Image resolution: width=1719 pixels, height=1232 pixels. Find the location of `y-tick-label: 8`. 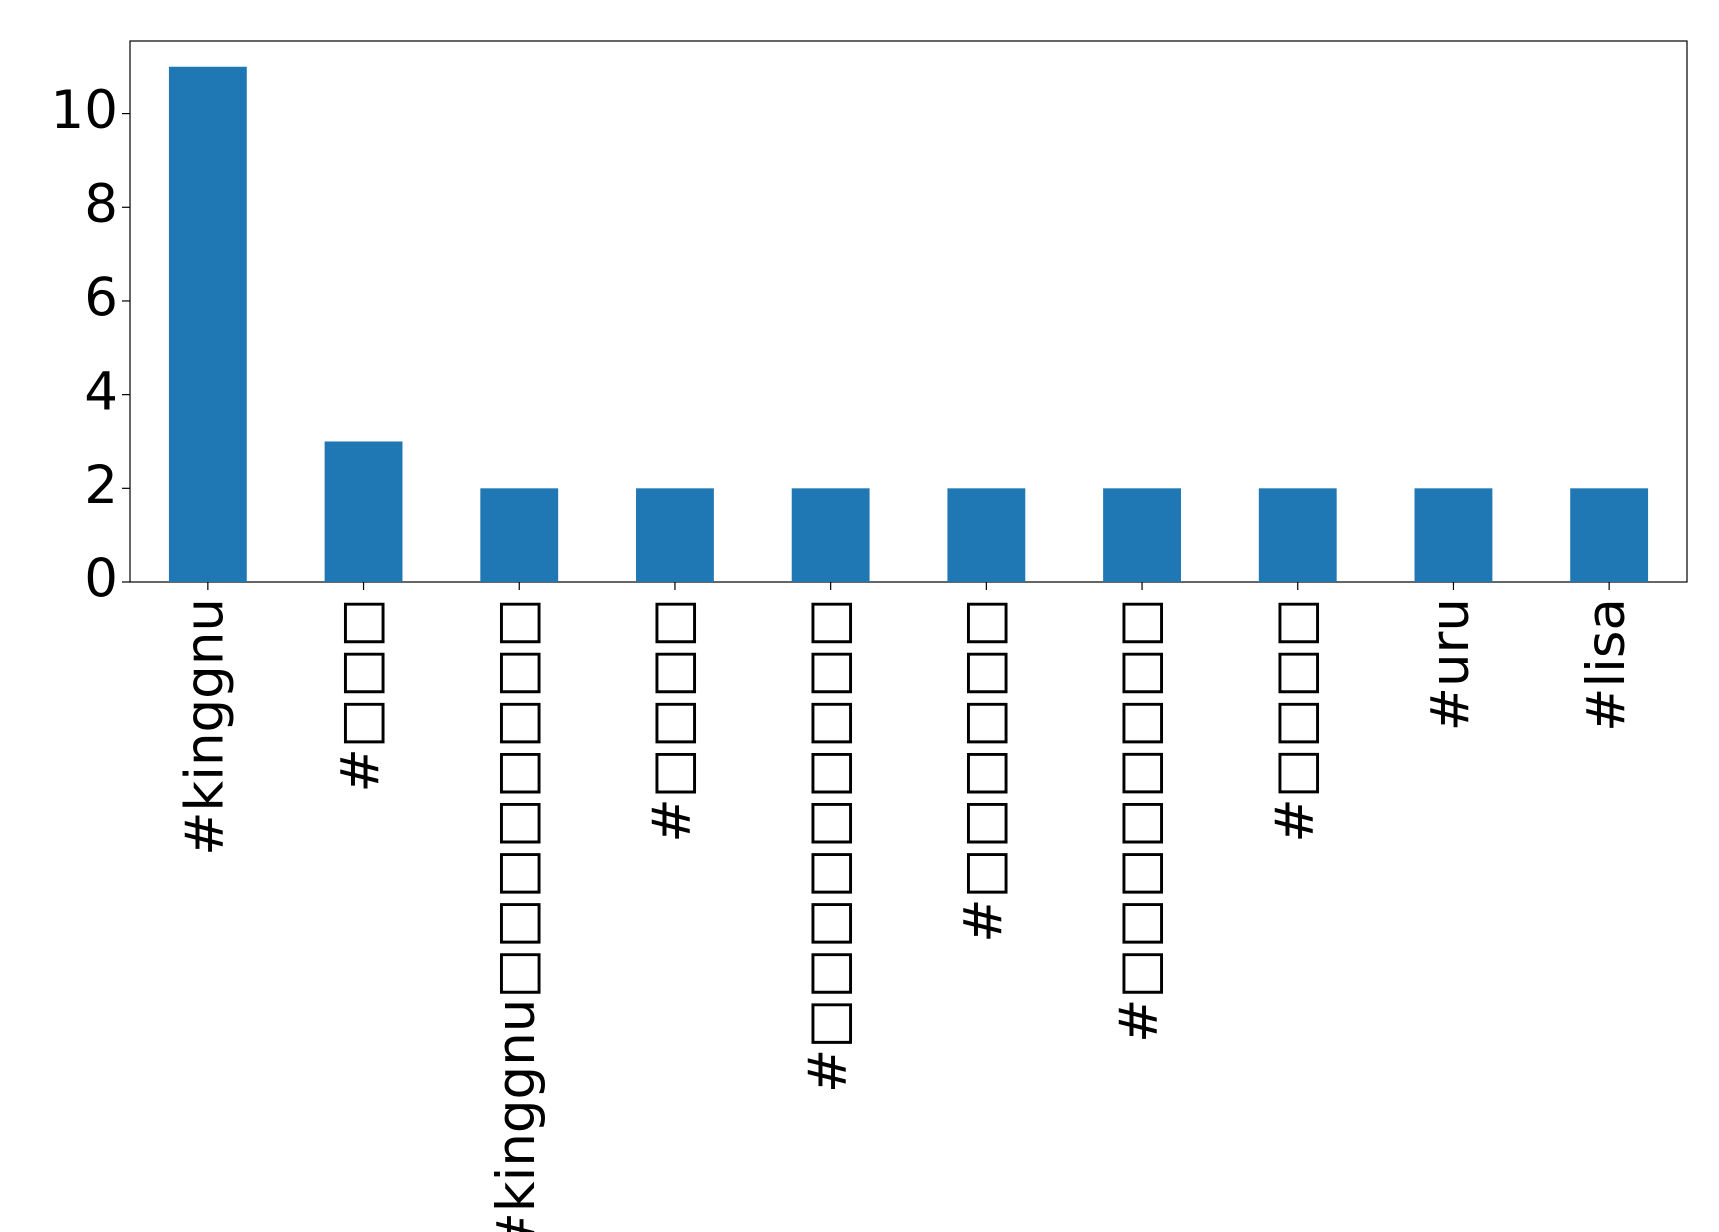

y-tick-label: 8 is located at coordinates (101, 204).